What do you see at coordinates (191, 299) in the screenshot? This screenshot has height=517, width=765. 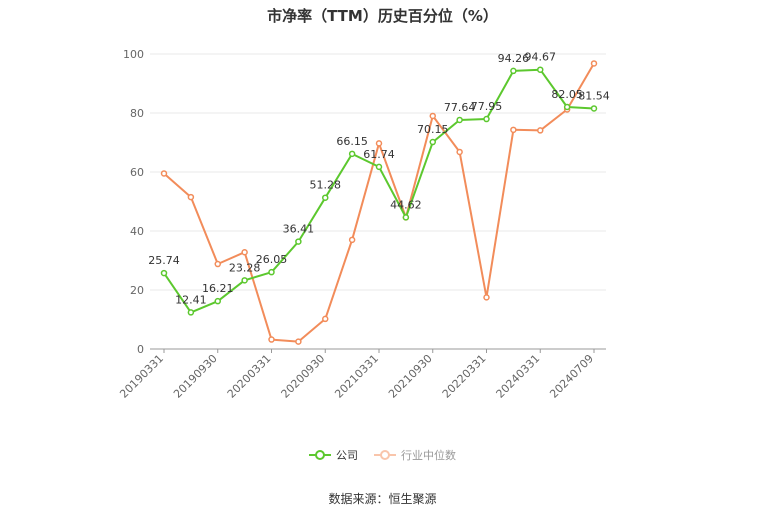 I see `data-label: 12.41` at bounding box center [191, 299].